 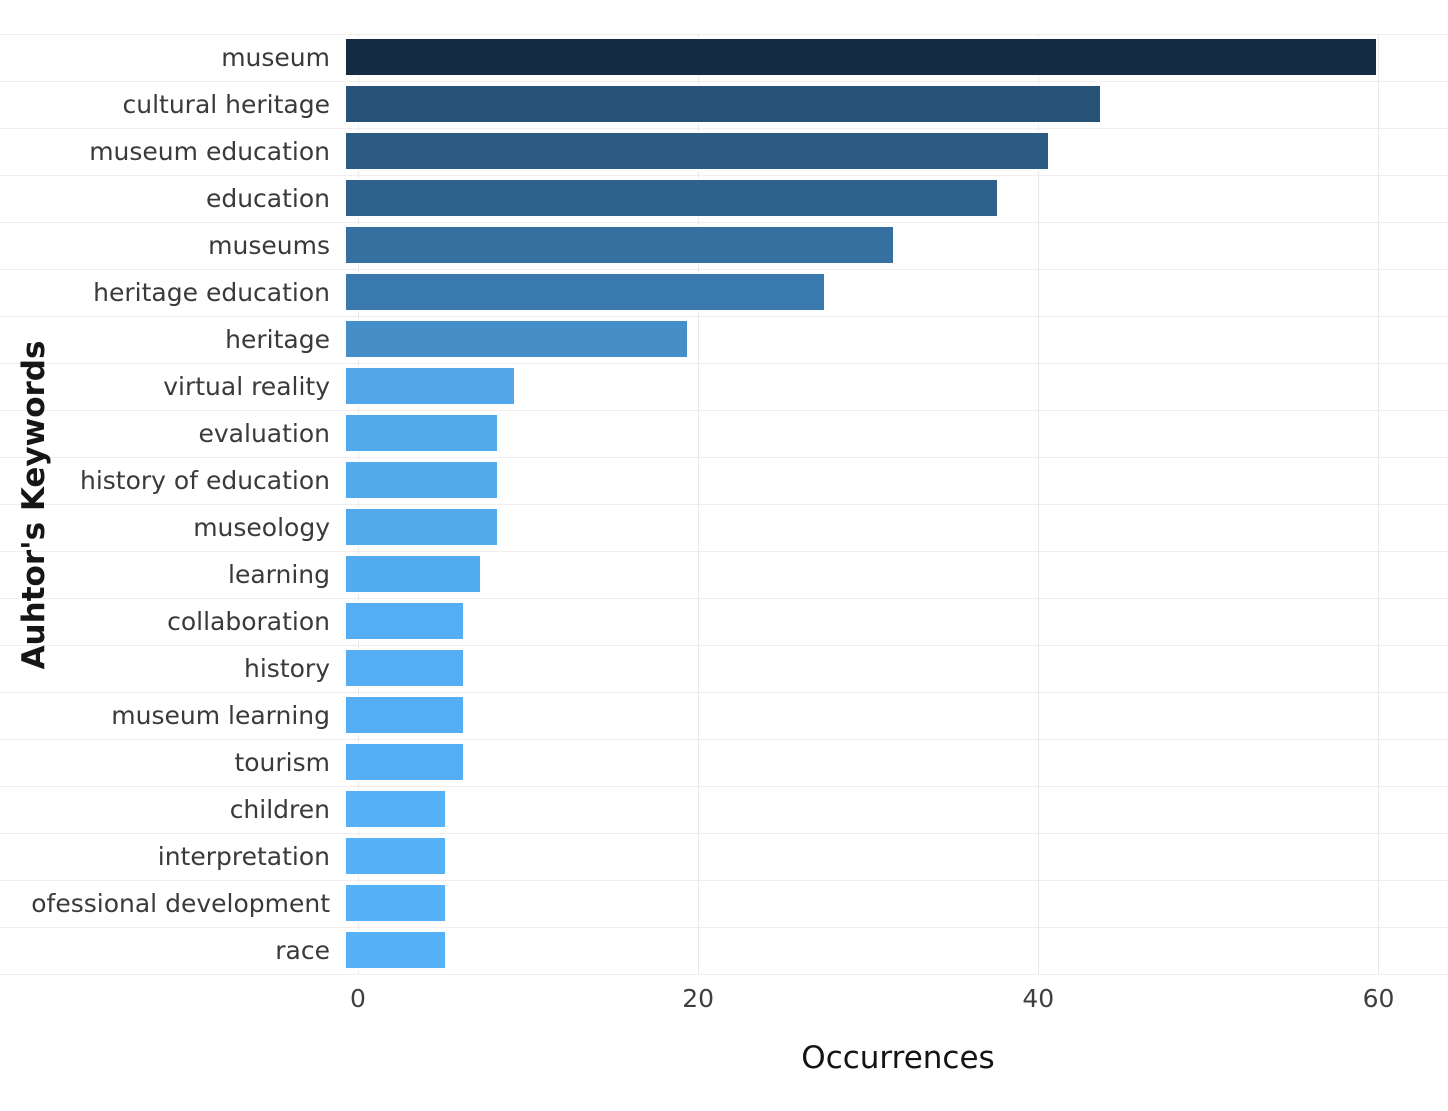 What do you see at coordinates (894, 1000) in the screenshot?
I see `x-axis-ticks: 0 20 40 60` at bounding box center [894, 1000].